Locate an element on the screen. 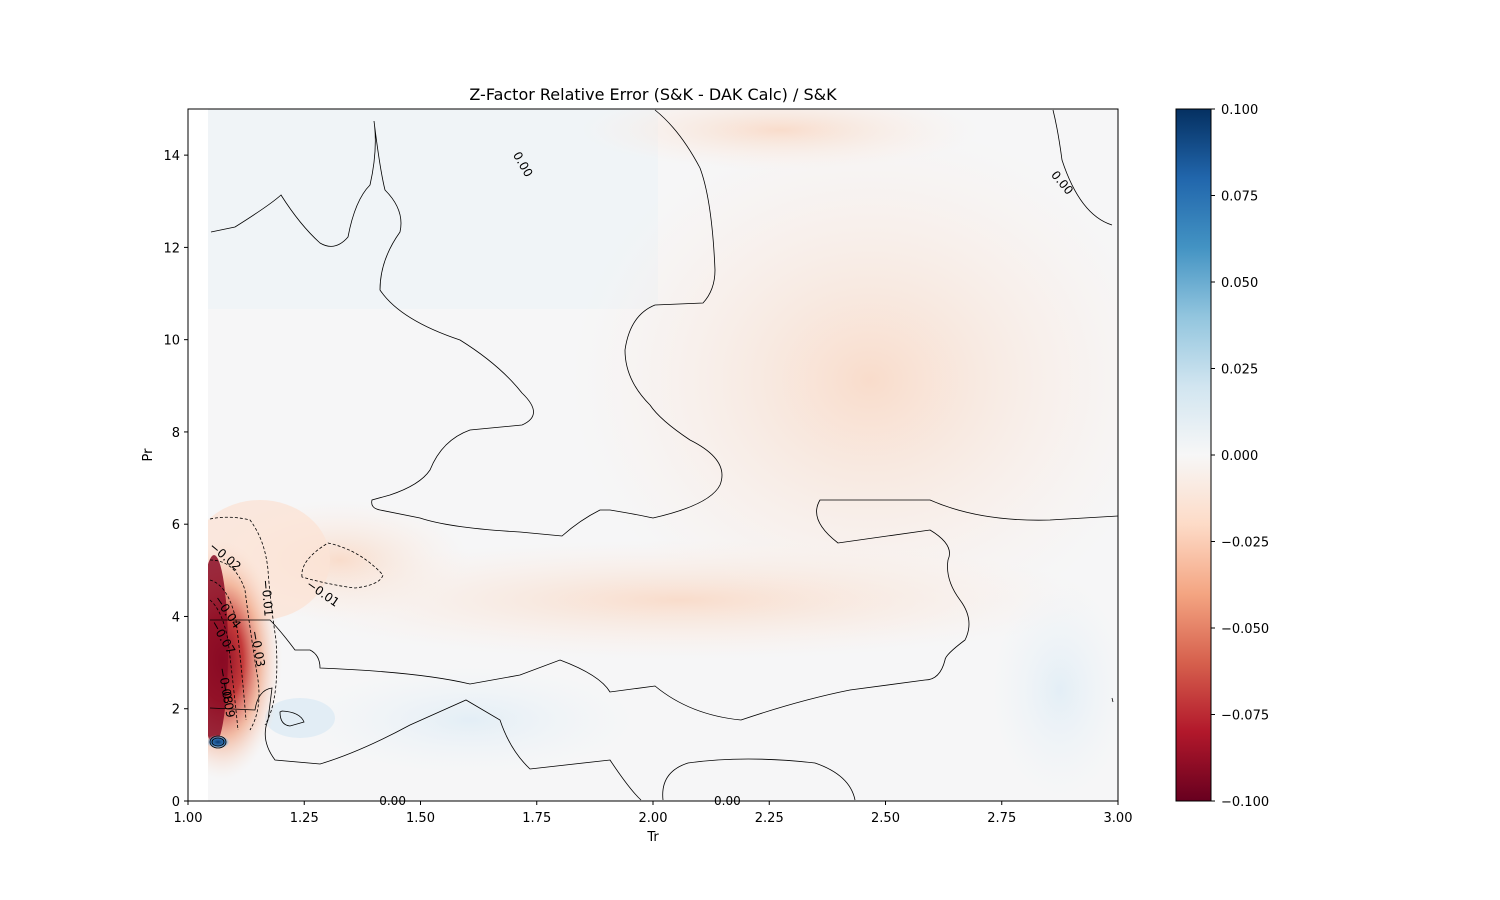 This screenshot has width=1500, height=900. x-tick-label: 1.50 is located at coordinates (420, 818).